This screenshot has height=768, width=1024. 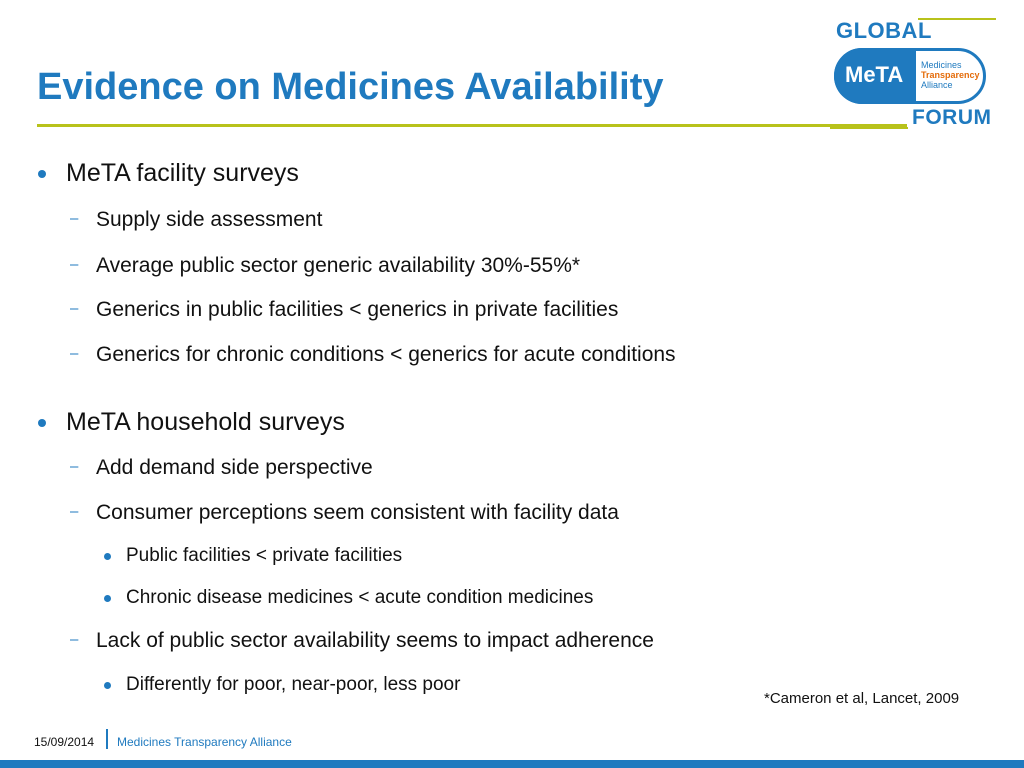 I want to click on household-heading: MeTA household surveys, so click(x=205, y=422).